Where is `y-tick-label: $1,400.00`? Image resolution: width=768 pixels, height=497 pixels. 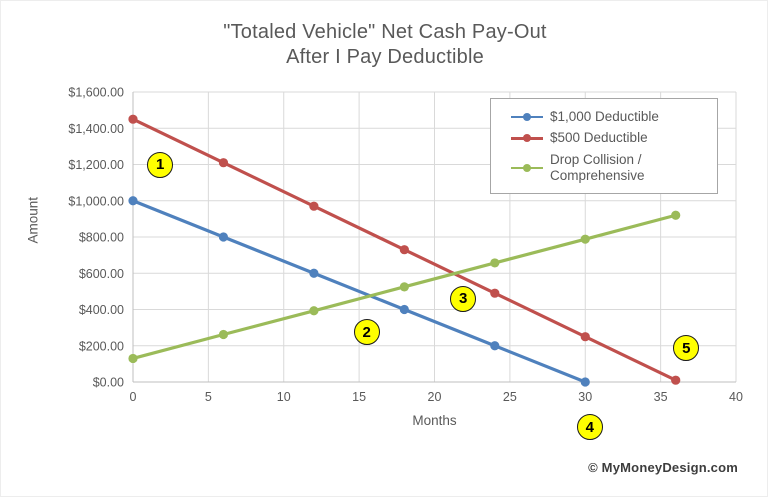 y-tick-label: $1,400.00 is located at coordinates (96, 129).